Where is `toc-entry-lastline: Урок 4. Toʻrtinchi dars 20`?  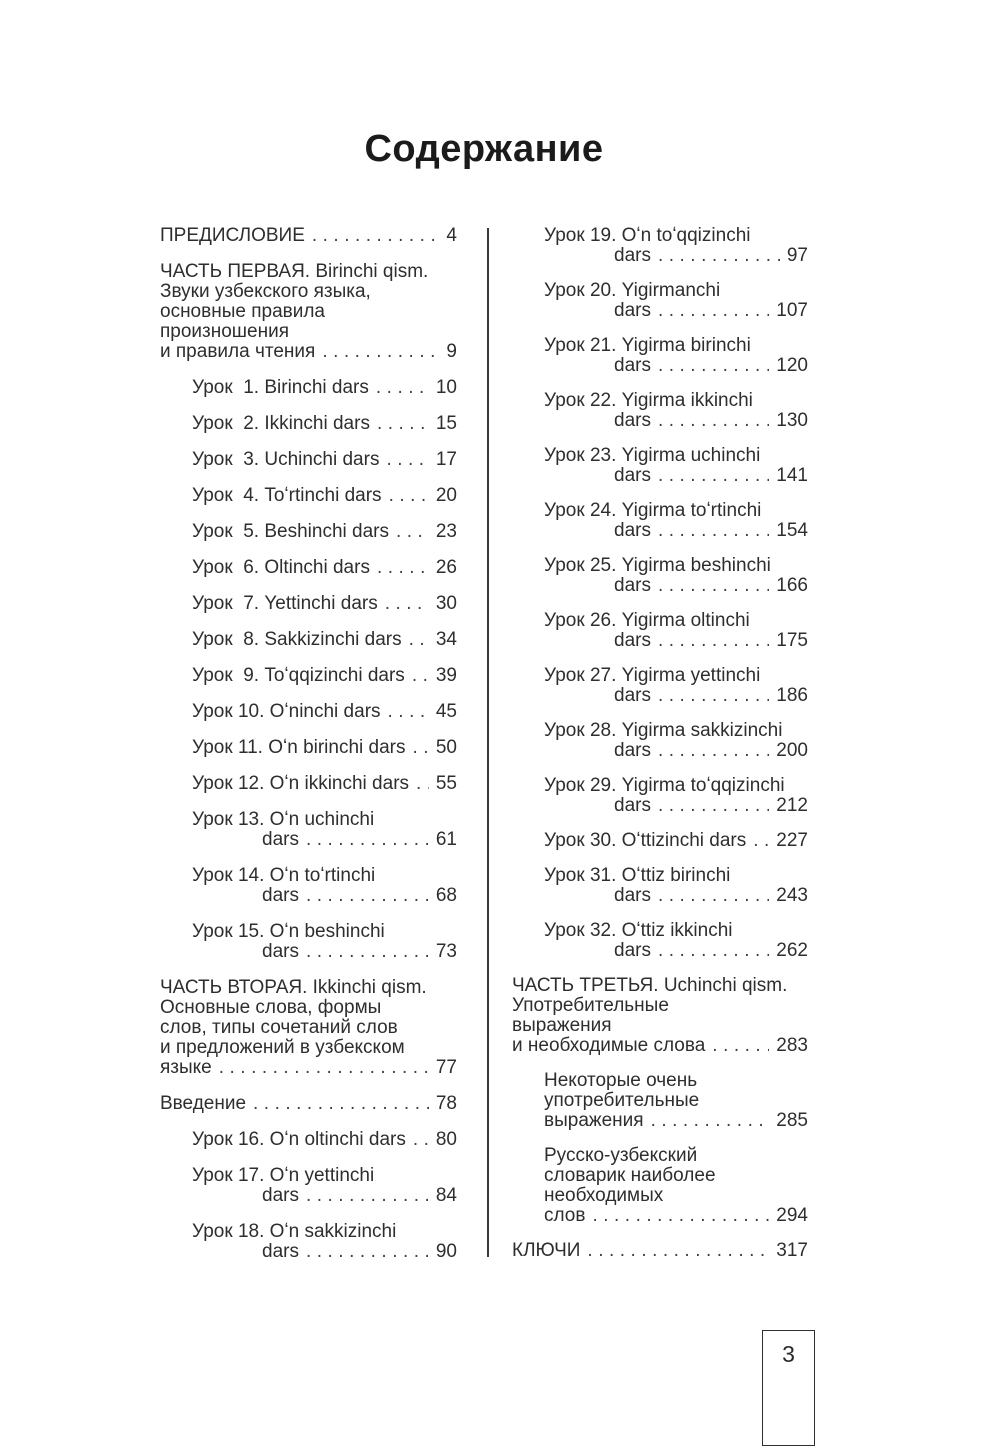 toc-entry-lastline: Урок 4. Toʻrtinchi dars 20 is located at coordinates (324, 496).